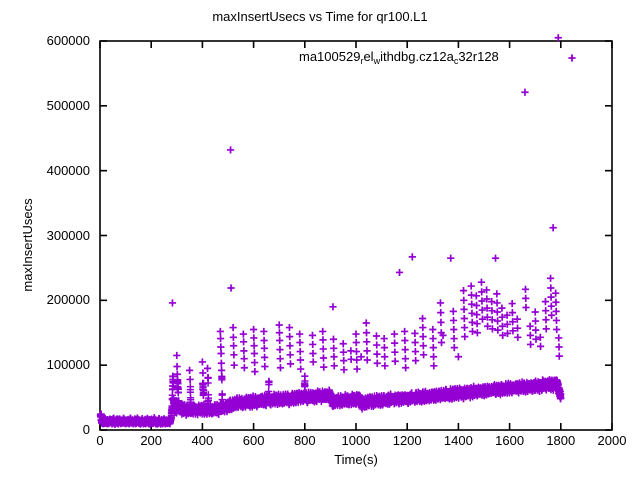  Describe the element at coordinates (612, 440) in the screenshot. I see `x-tick-label: 2000` at that location.